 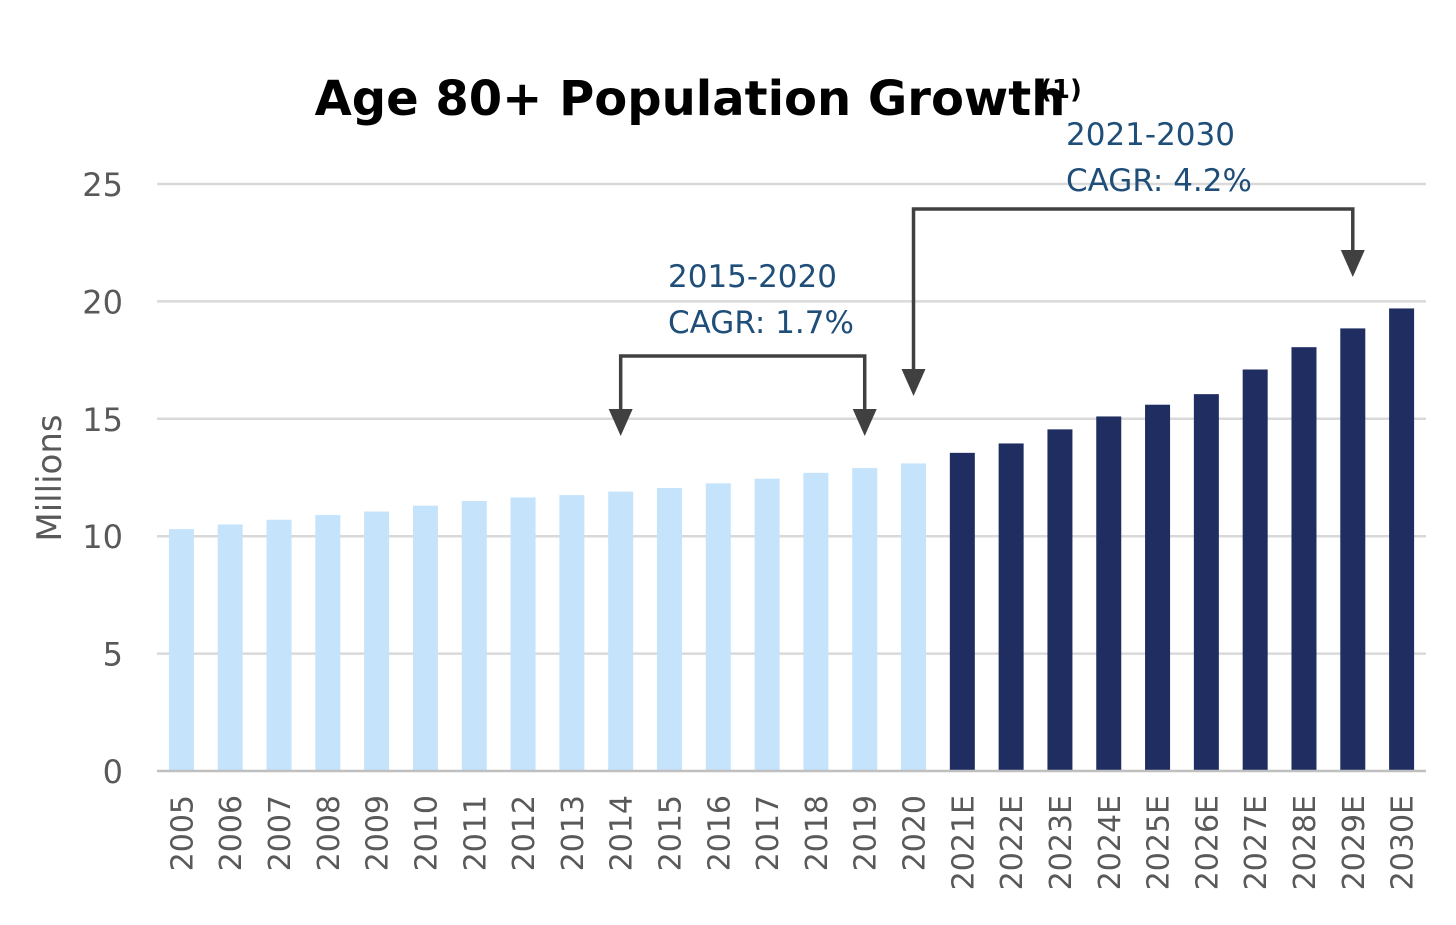 What do you see at coordinates (378, 833) in the screenshot?
I see `x-tick-label: 2009` at bounding box center [378, 833].